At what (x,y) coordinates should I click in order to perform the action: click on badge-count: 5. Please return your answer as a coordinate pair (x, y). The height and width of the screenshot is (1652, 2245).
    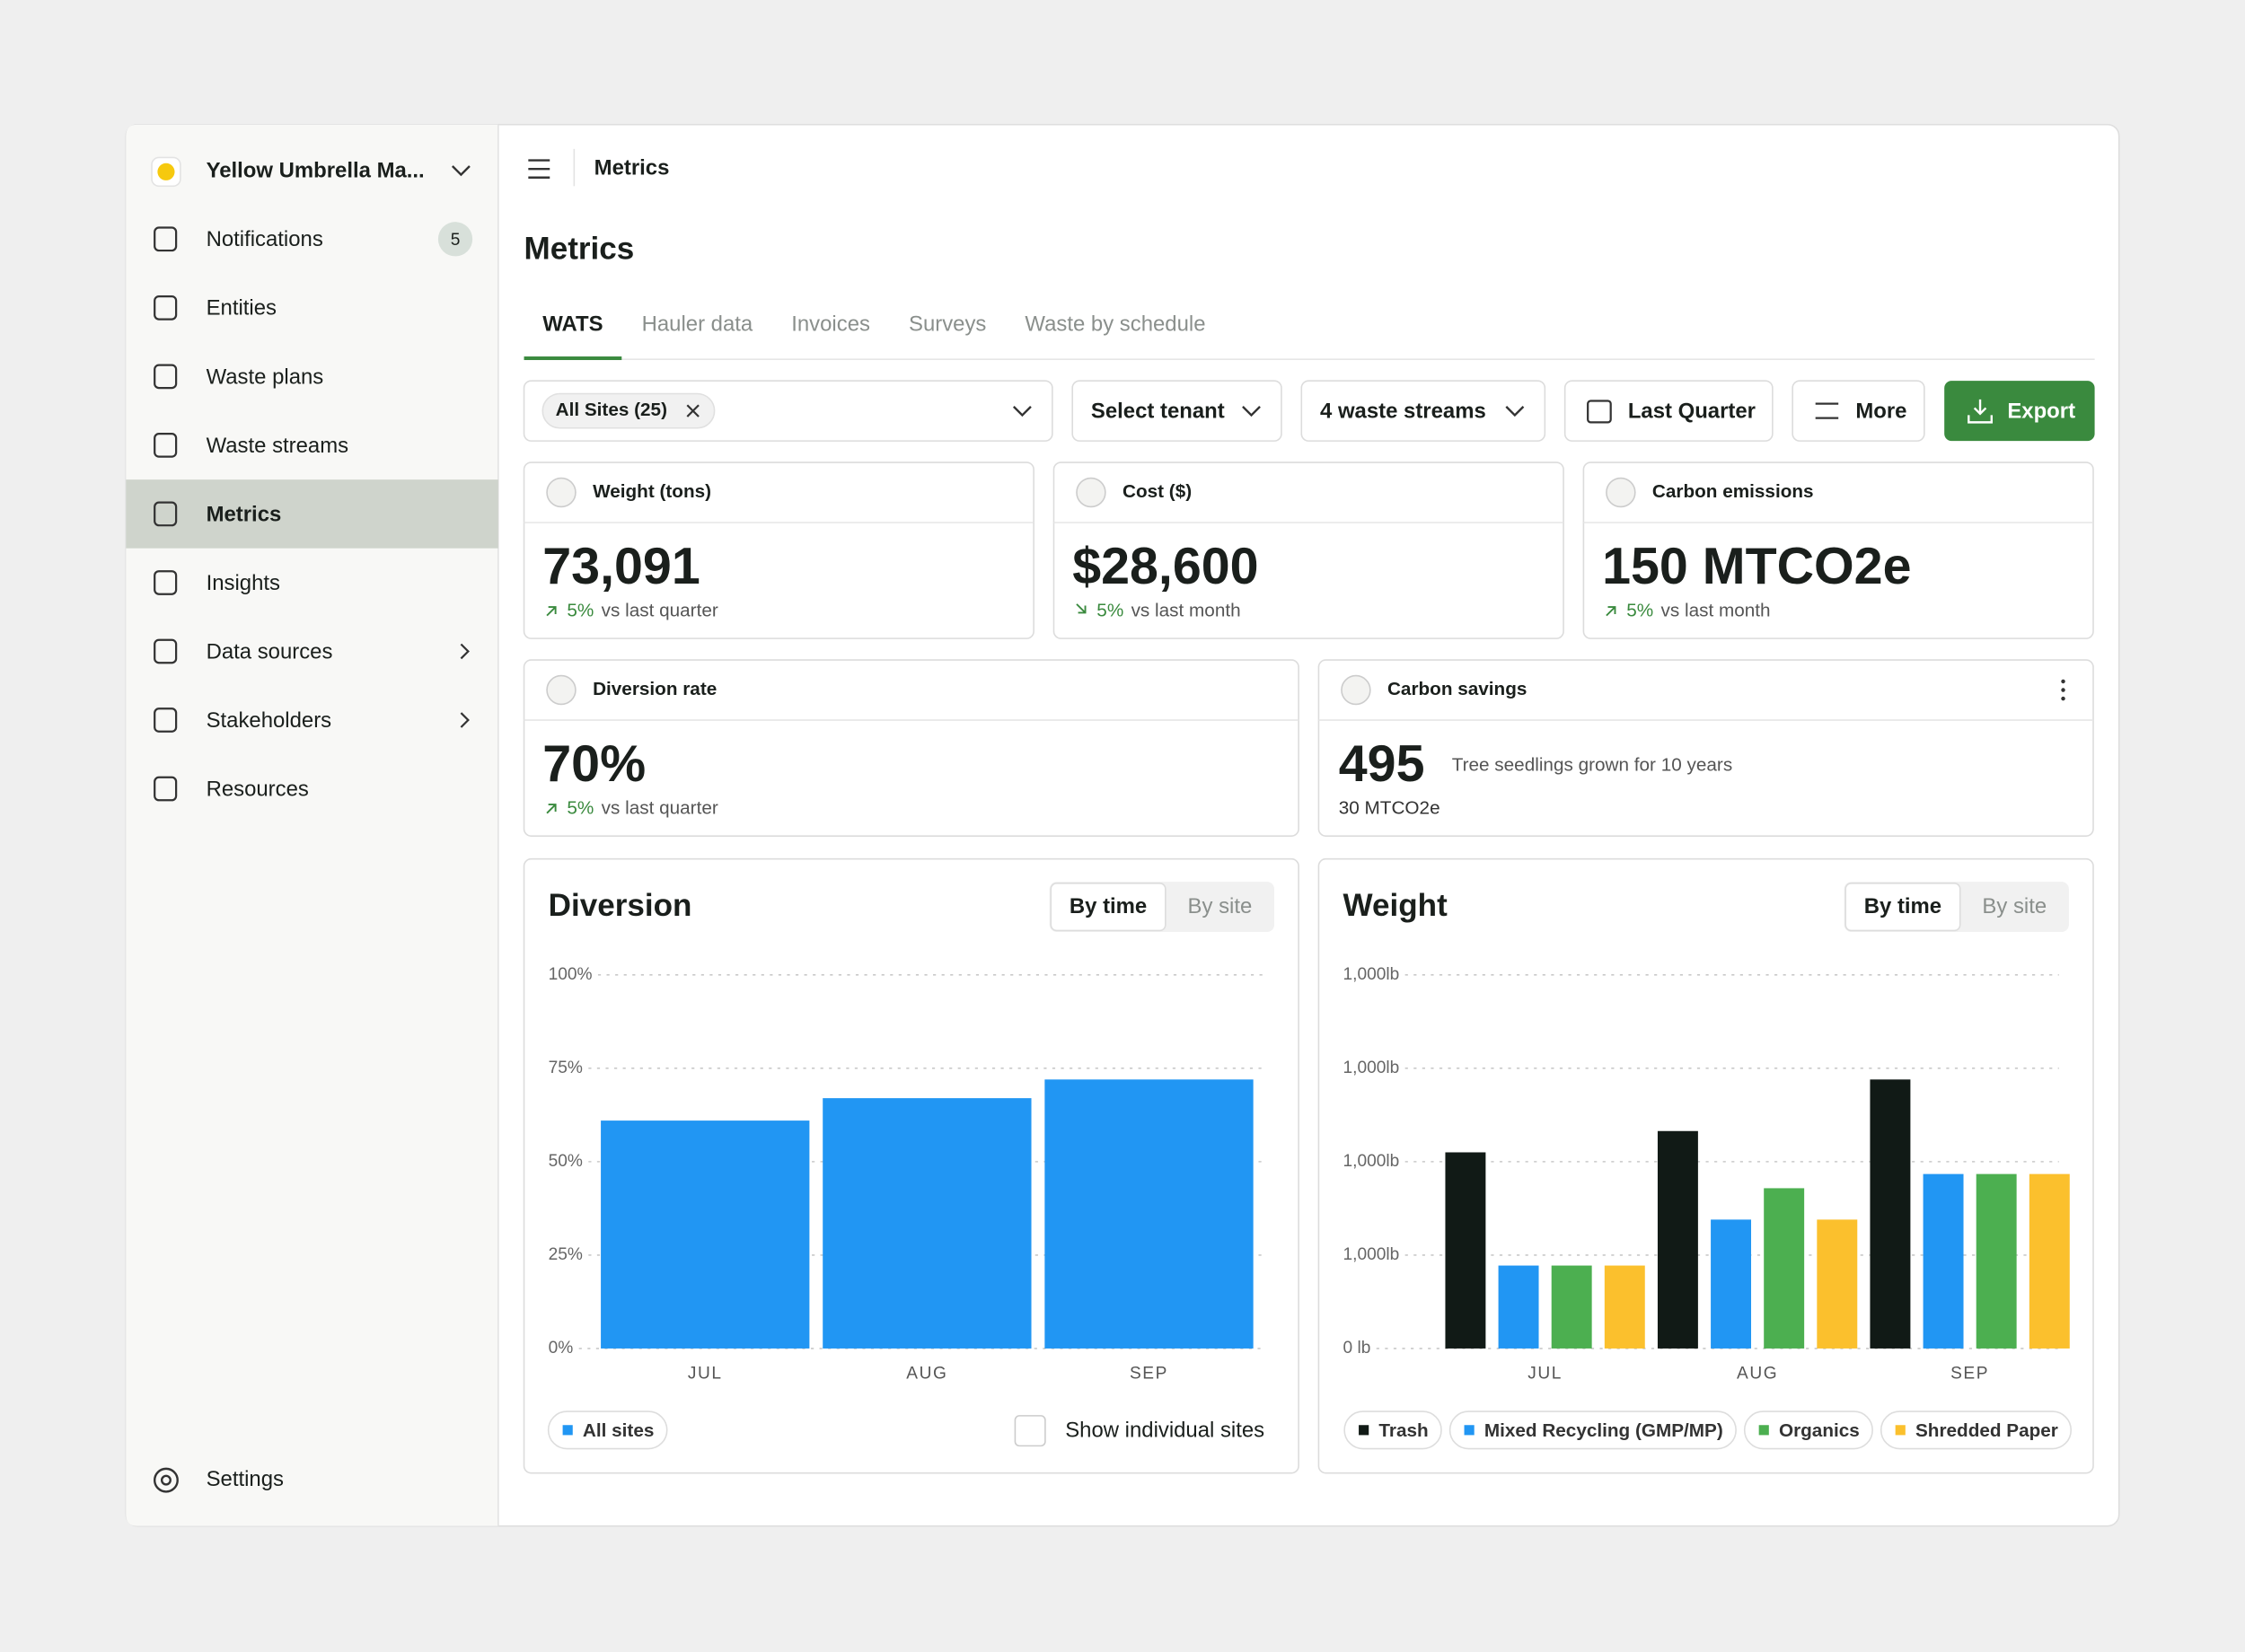
    Looking at the image, I should click on (456, 241).